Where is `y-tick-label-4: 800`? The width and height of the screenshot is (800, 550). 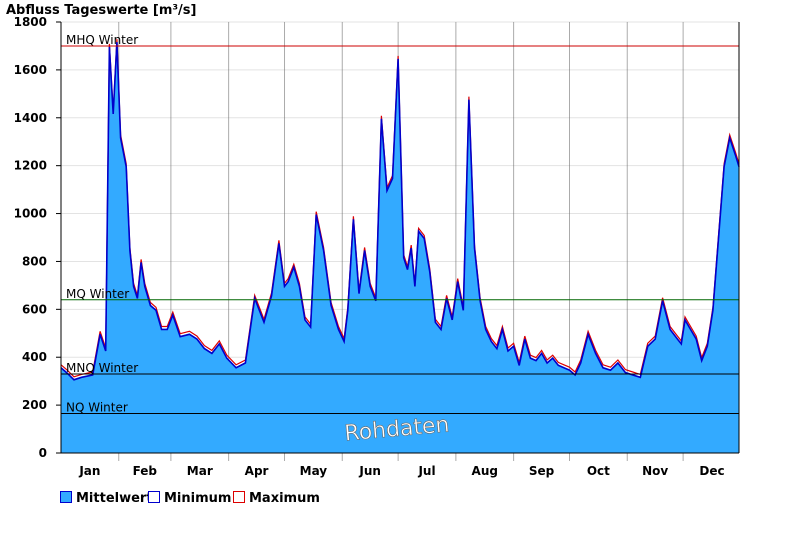
y-tick-label-4: 800 is located at coordinates (34, 261).